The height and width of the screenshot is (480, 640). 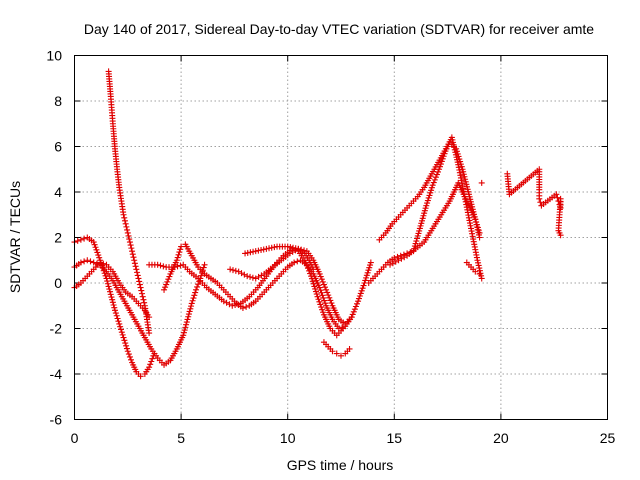 I want to click on y-axis-label: SDTVAR / TECUs, so click(x=15, y=237).